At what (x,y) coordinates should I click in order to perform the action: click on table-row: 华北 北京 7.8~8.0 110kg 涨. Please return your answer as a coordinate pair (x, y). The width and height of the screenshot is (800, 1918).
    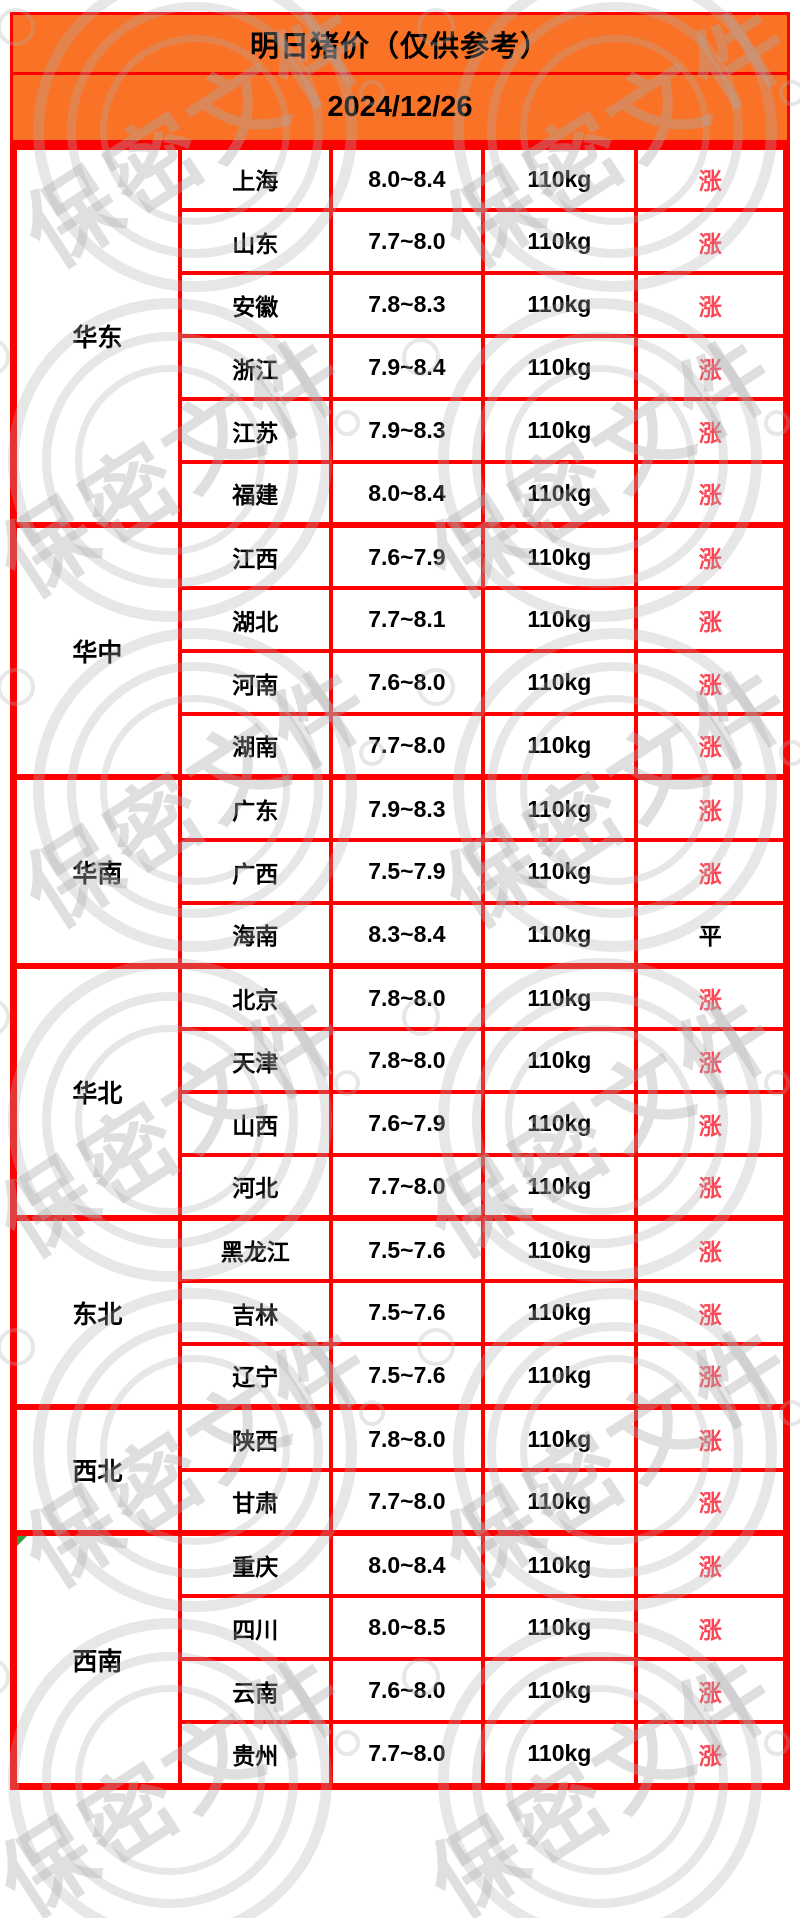
    Looking at the image, I should click on (400, 1091).